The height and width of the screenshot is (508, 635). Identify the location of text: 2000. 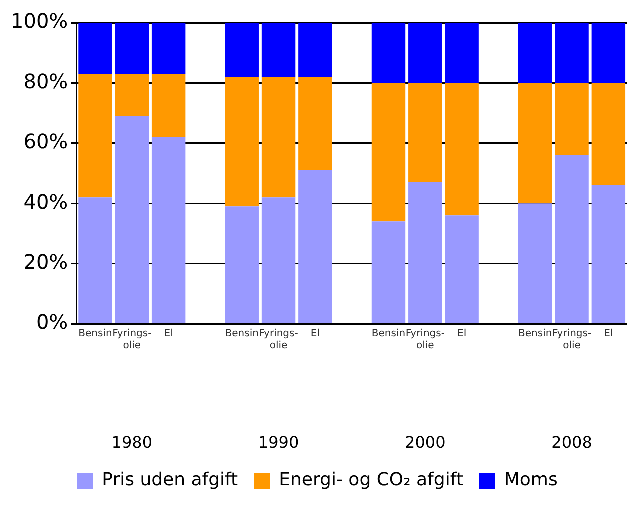
(425, 442).